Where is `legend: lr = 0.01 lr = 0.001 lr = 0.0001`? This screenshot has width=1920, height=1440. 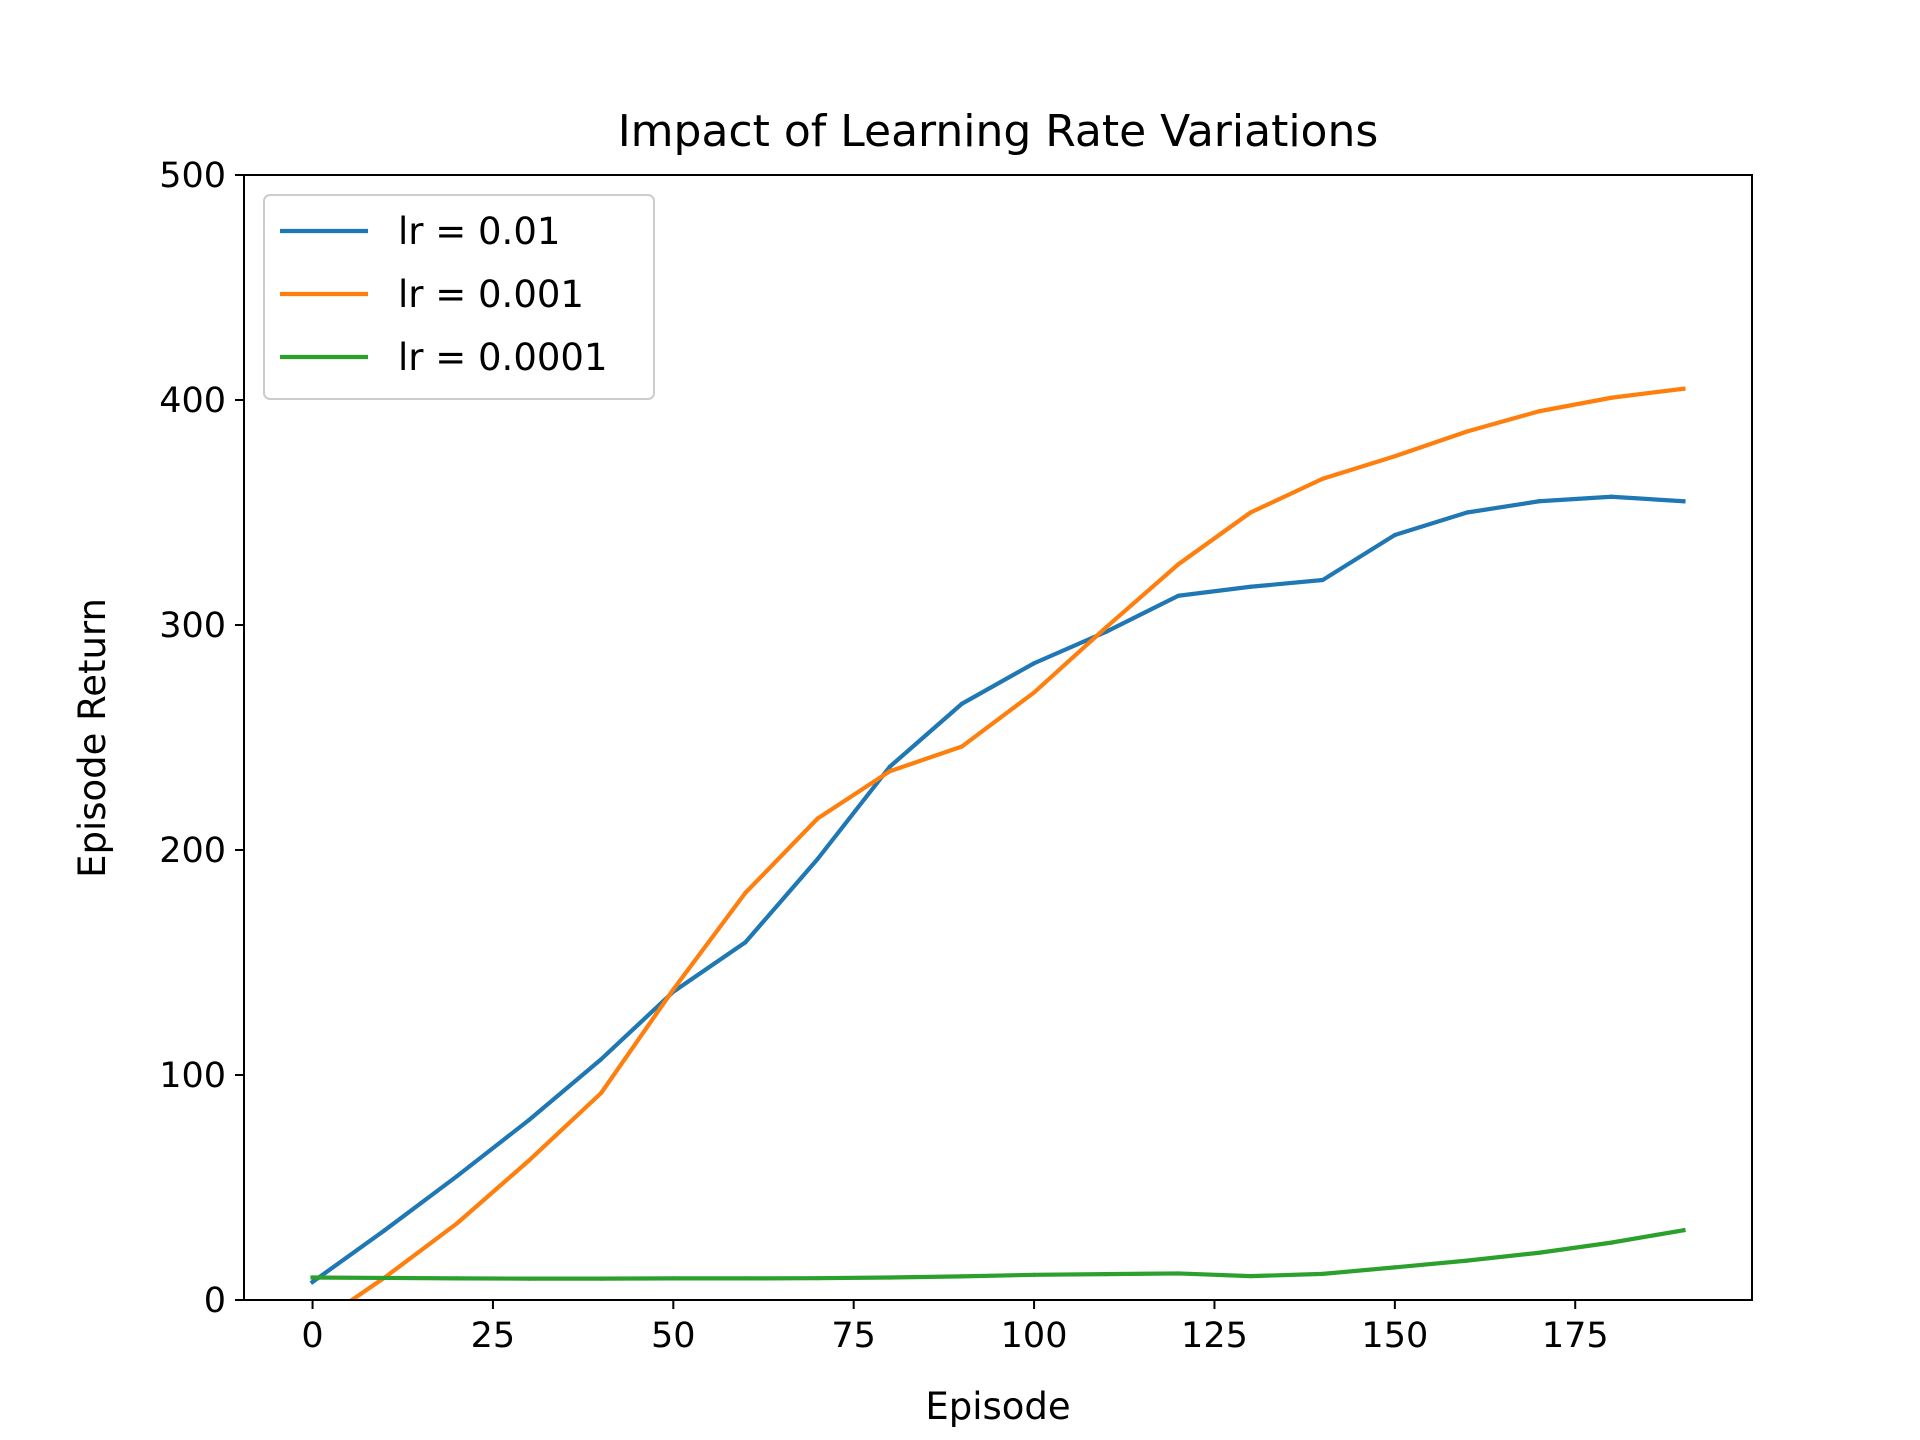
legend: lr = 0.01 lr = 0.001 lr = 0.0001 is located at coordinates (459, 297).